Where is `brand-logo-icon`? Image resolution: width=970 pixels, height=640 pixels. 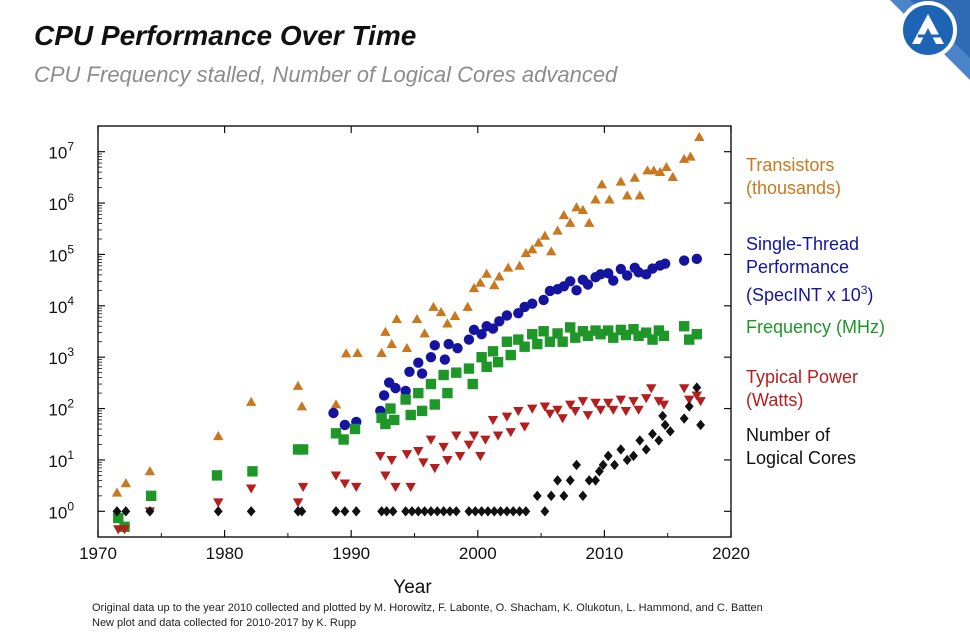
brand-logo-icon is located at coordinates (930, 40).